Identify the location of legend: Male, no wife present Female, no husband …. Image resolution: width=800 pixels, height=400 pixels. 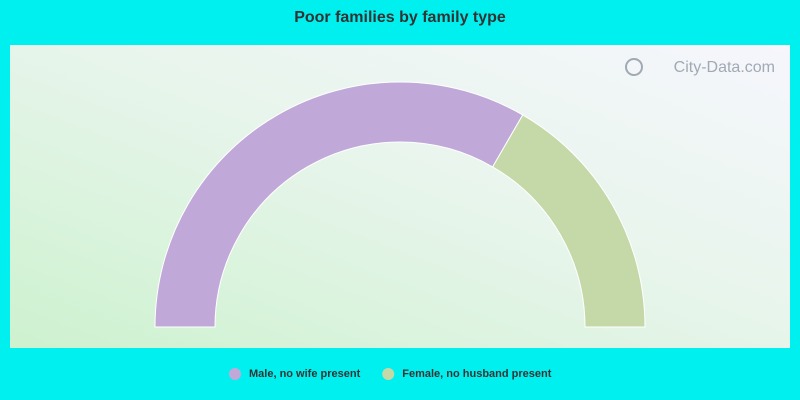
(390, 374).